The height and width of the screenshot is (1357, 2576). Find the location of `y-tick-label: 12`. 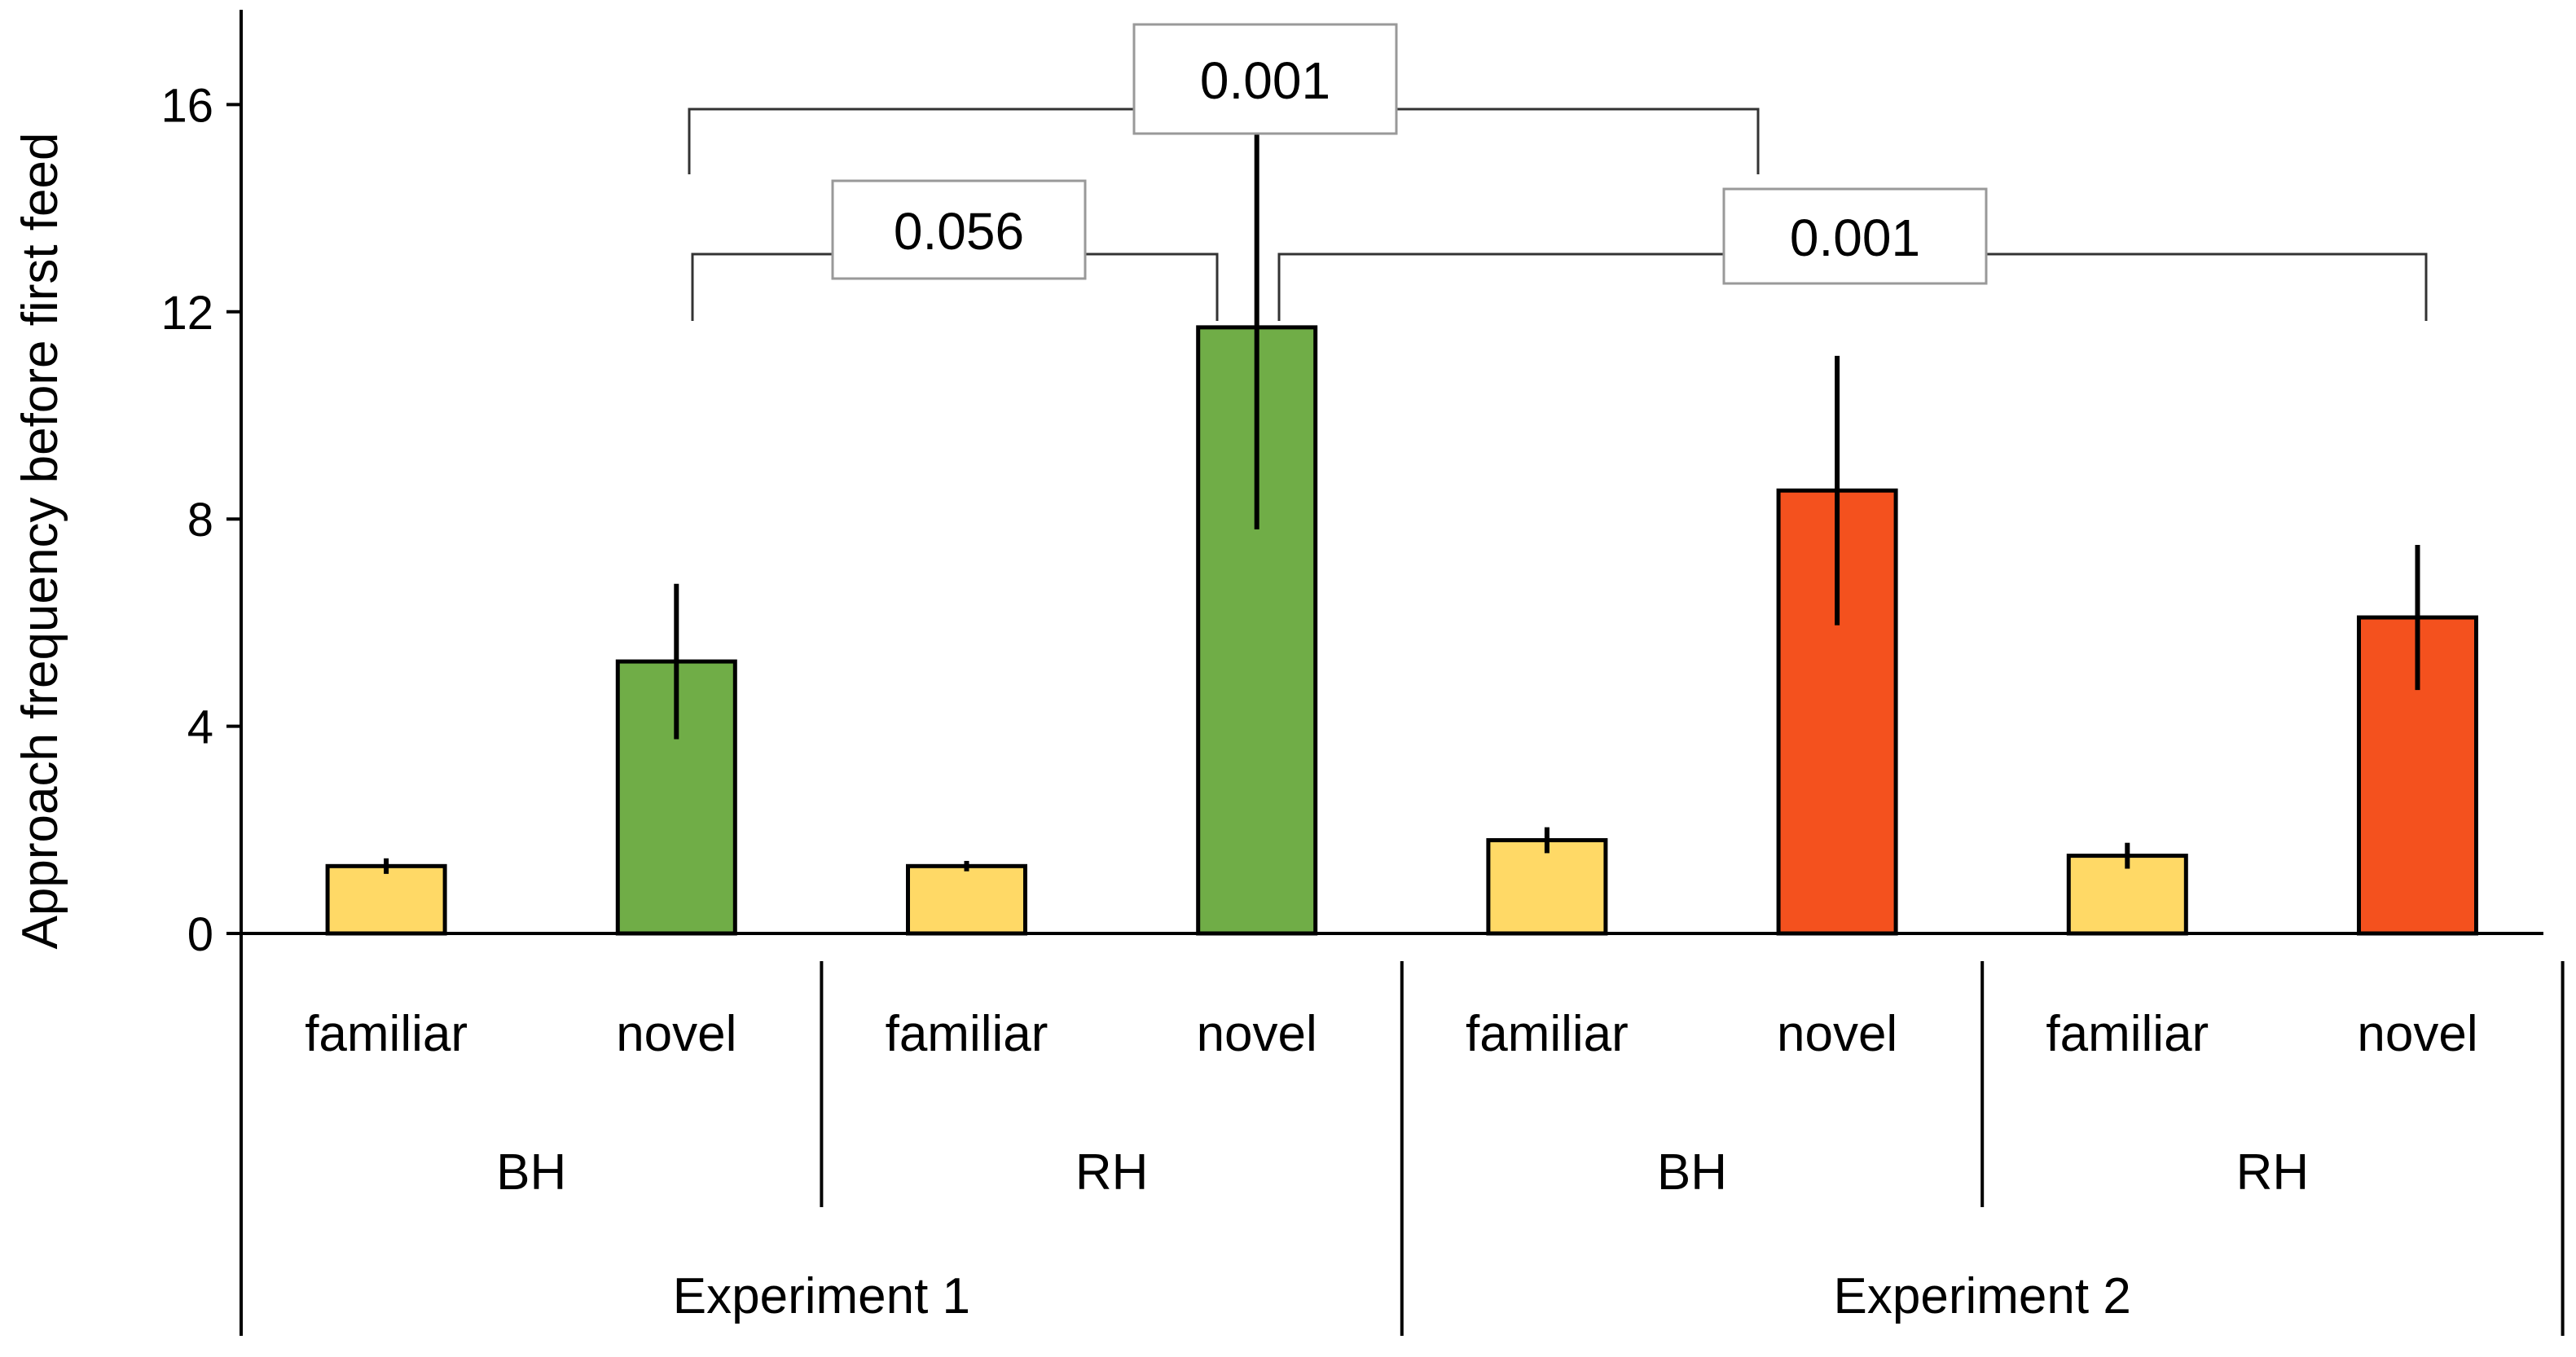

y-tick-label: 12 is located at coordinates (186, 313).